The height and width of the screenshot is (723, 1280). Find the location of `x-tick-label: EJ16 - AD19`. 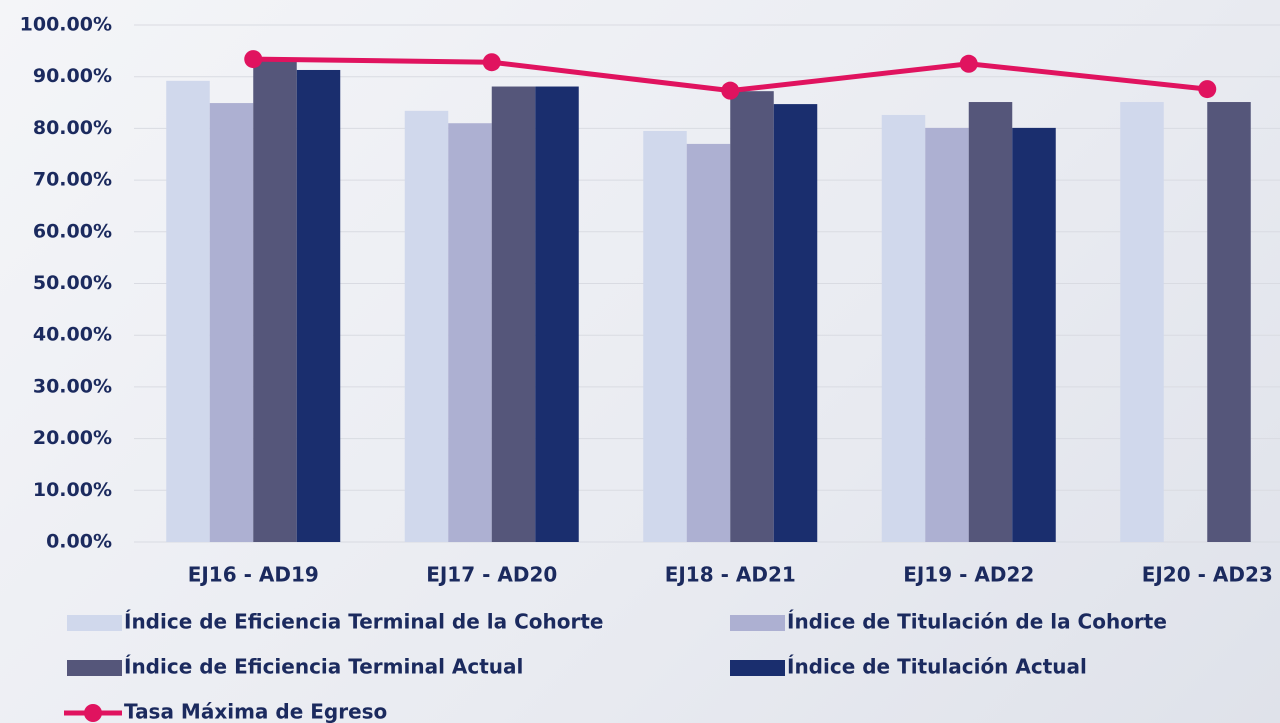

x-tick-label: EJ16 - AD19 is located at coordinates (253, 575).